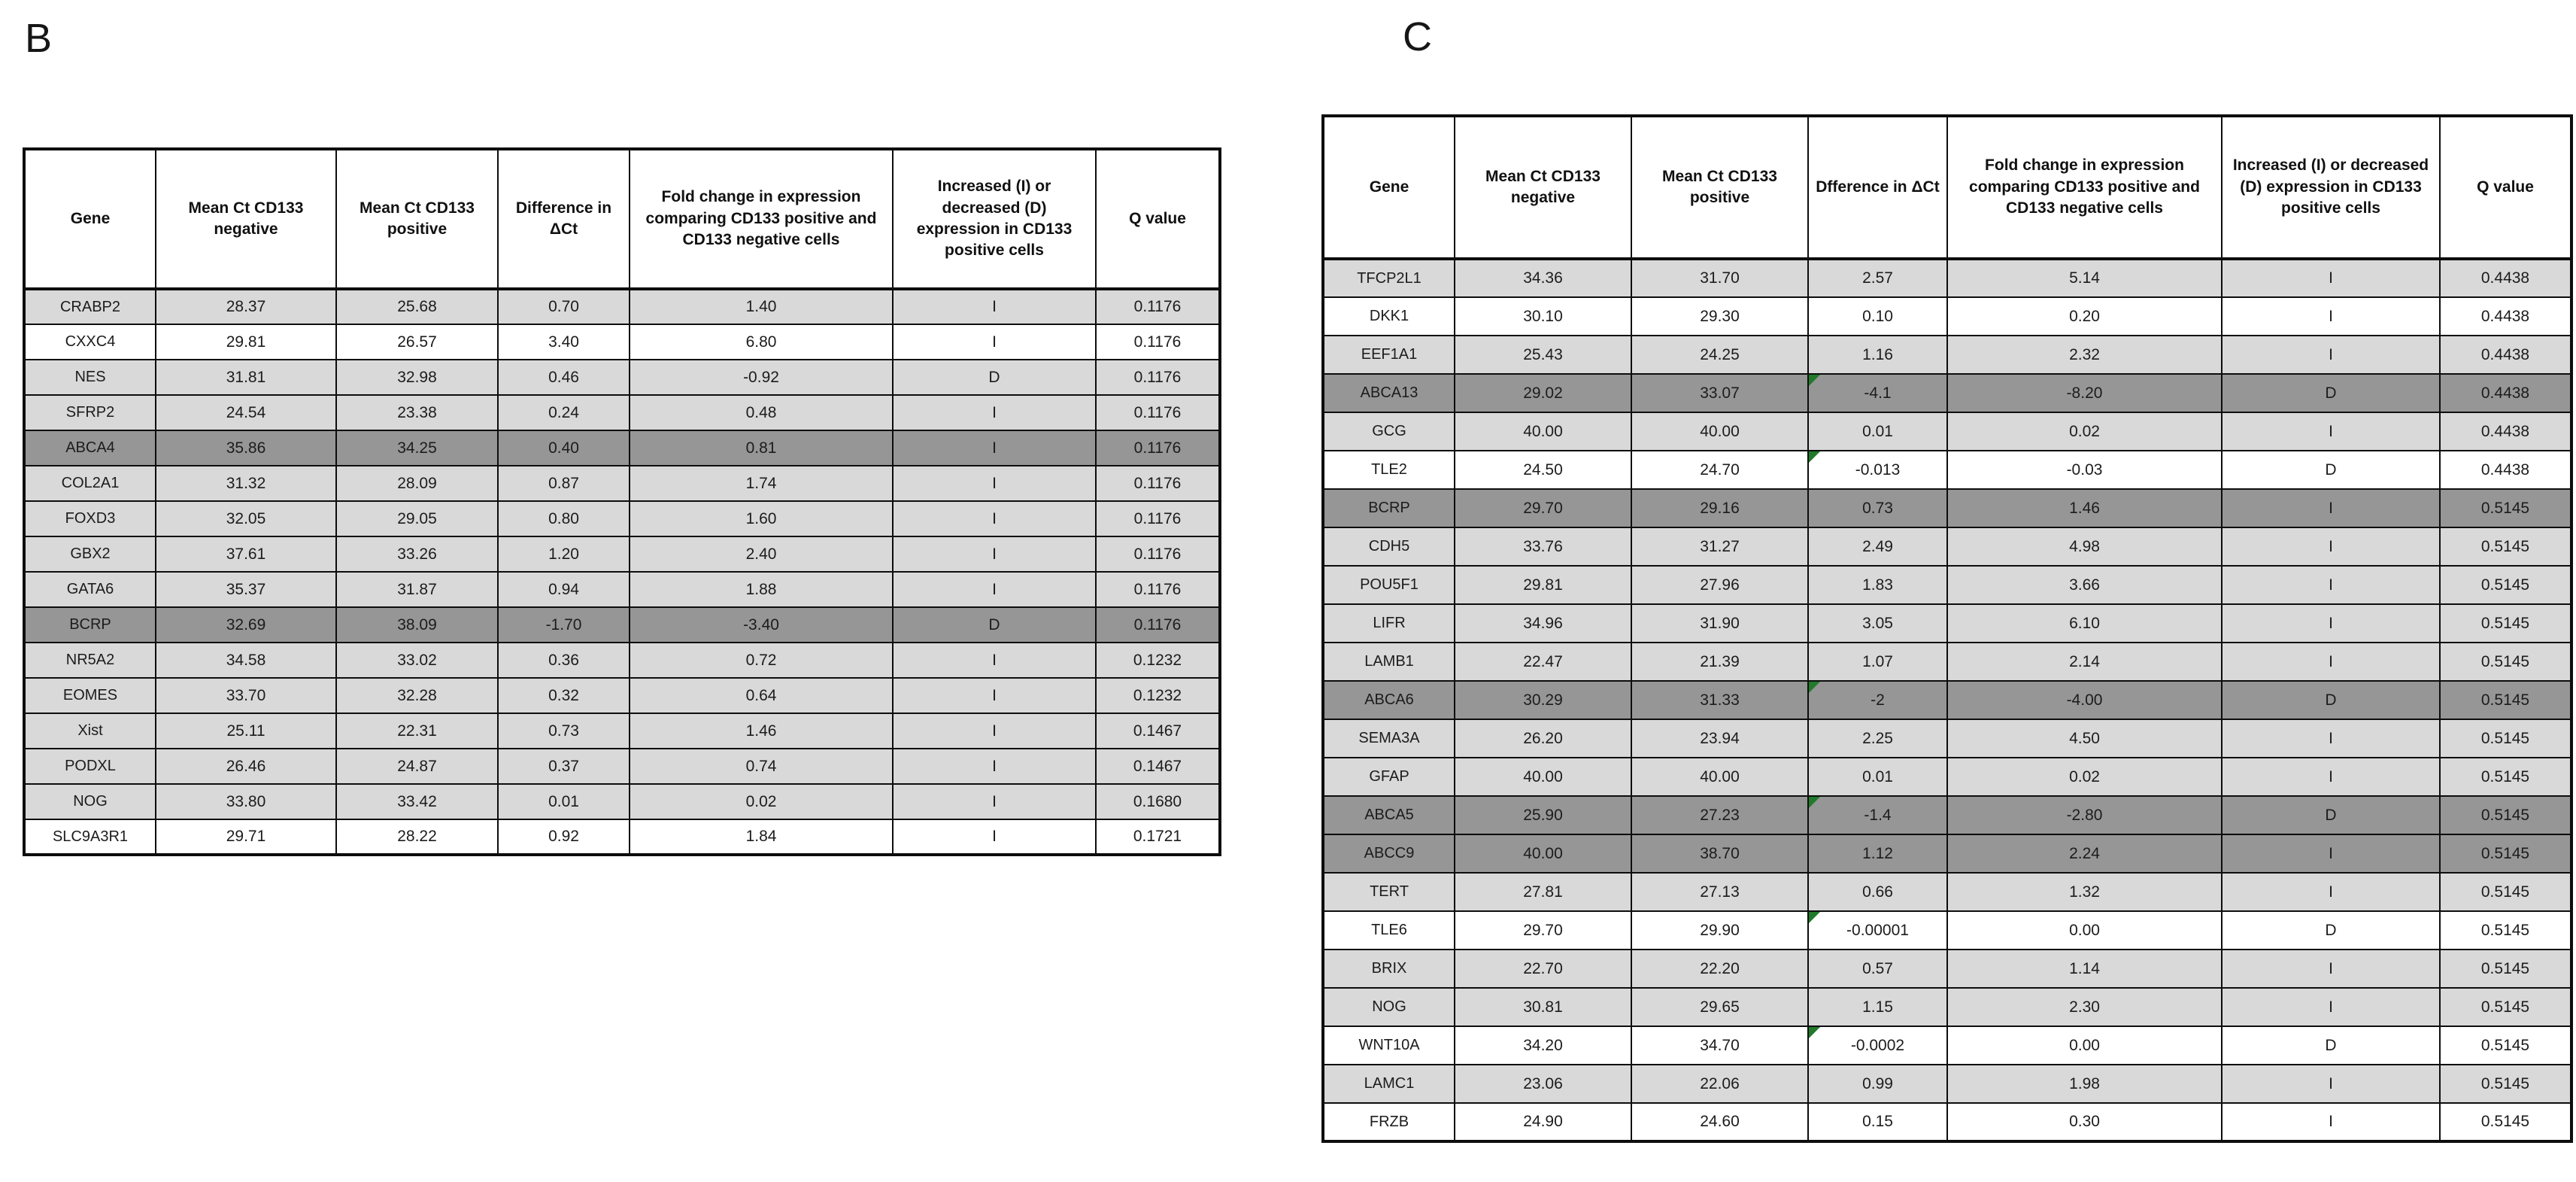  I want to click on cell-fold-change: 5.14, so click(2084, 278).